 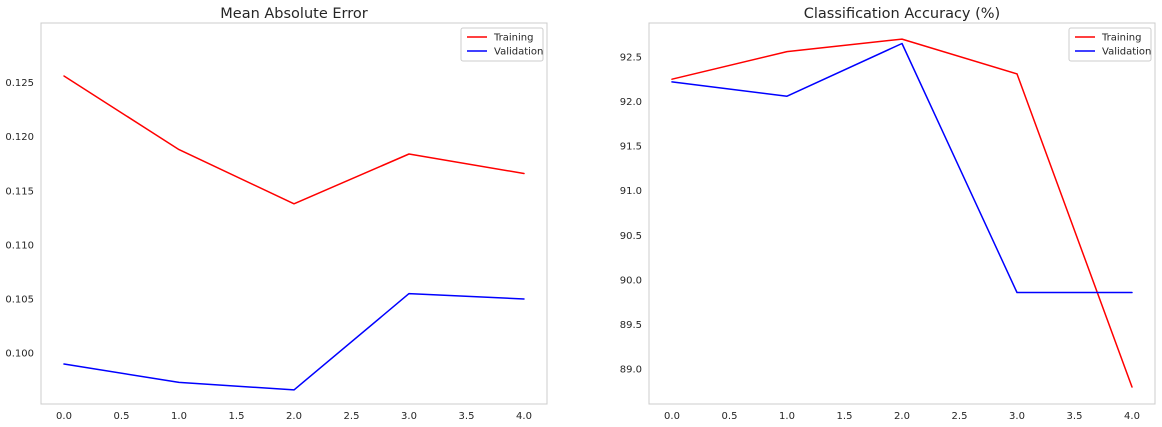 What do you see at coordinates (787, 416) in the screenshot?
I see `accuracy-x-tick-label: 1.0` at bounding box center [787, 416].